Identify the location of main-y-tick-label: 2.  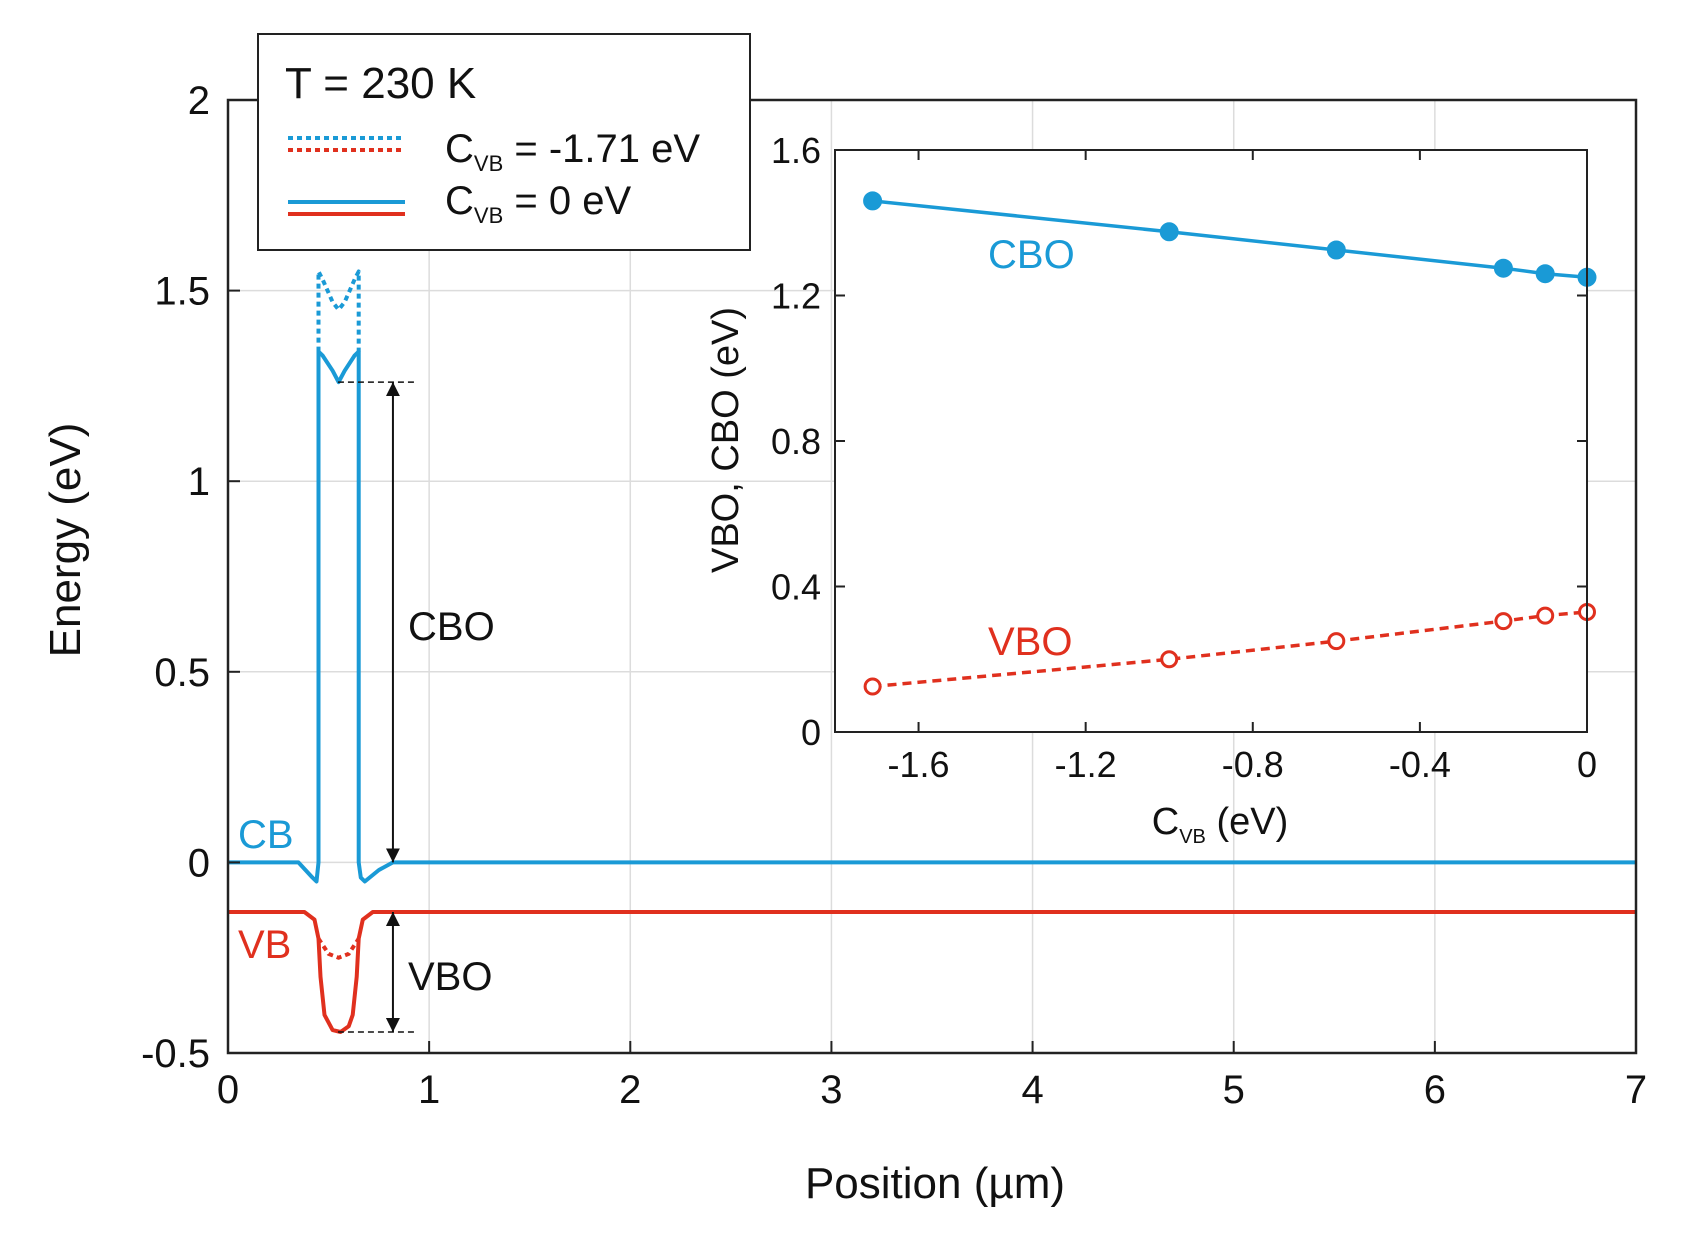
(199, 101).